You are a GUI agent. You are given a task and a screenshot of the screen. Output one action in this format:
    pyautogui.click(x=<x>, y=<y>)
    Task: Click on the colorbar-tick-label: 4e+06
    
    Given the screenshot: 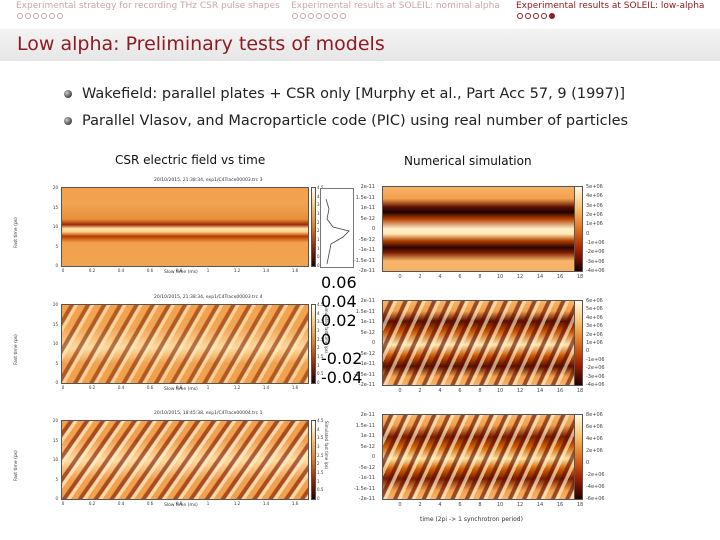 What is the action you would take?
    pyautogui.click(x=594, y=439)
    